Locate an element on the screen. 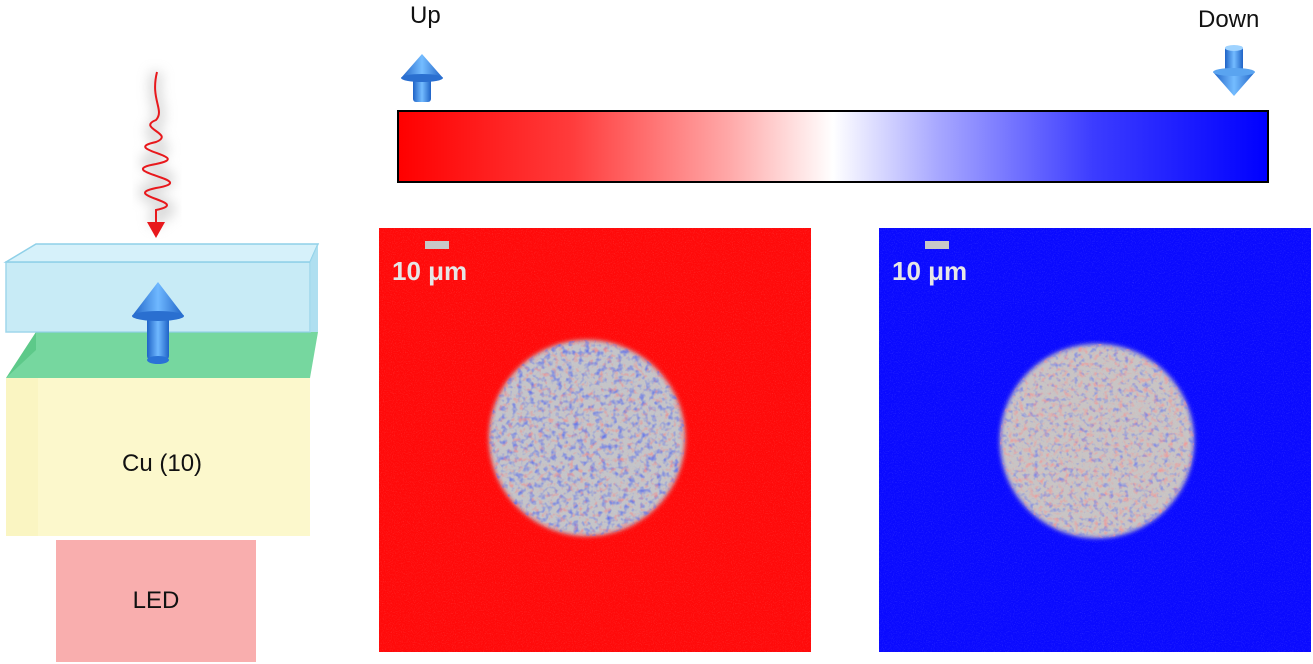  magnetization-up-arrow-icon is located at coordinates (158, 323).